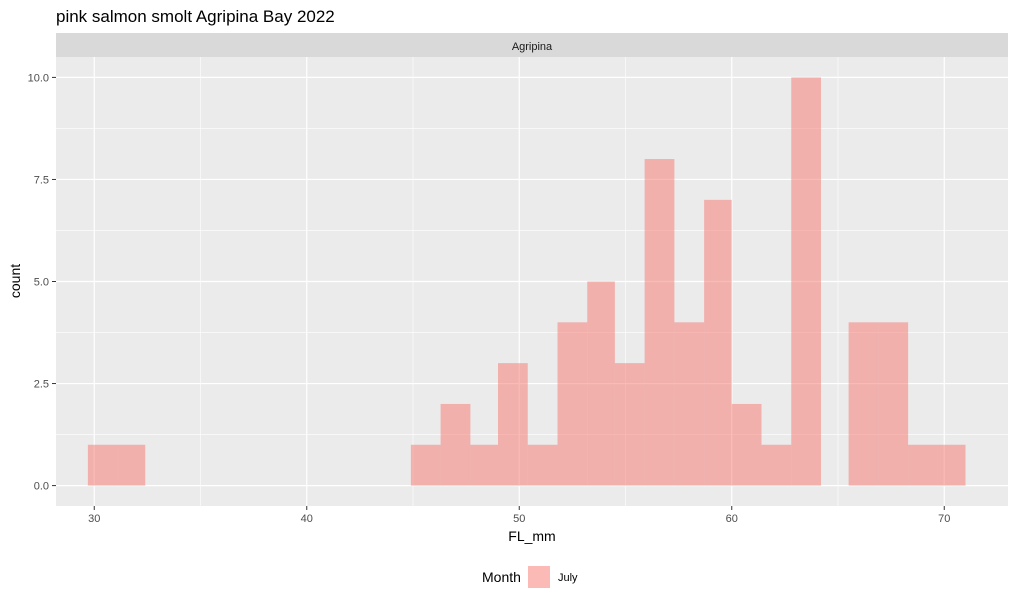  Describe the element at coordinates (15, 281) in the screenshot. I see `y-axis-title: count` at that location.